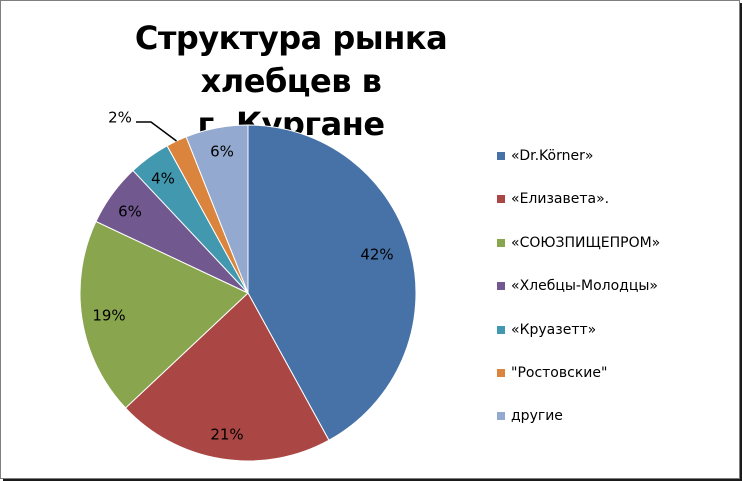  Describe the element at coordinates (559, 372) in the screenshot. I see `legend-label: "Ростовские"` at that location.